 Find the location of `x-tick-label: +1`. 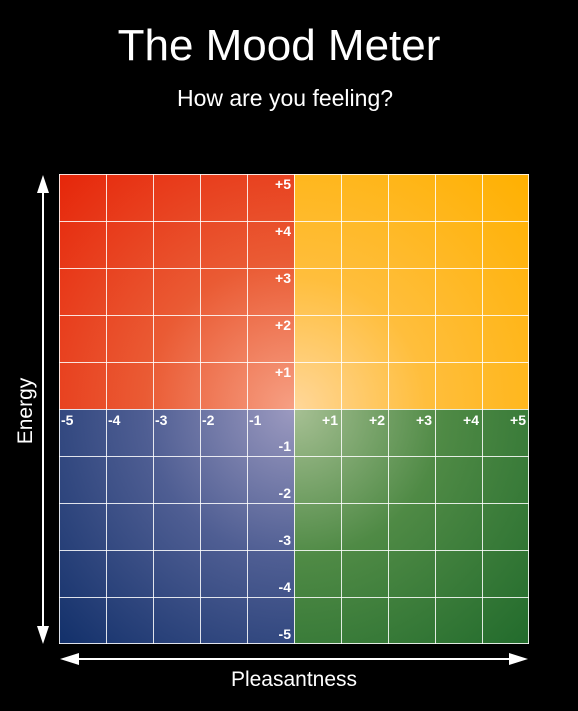

x-tick-label: +1 is located at coordinates (330, 420).